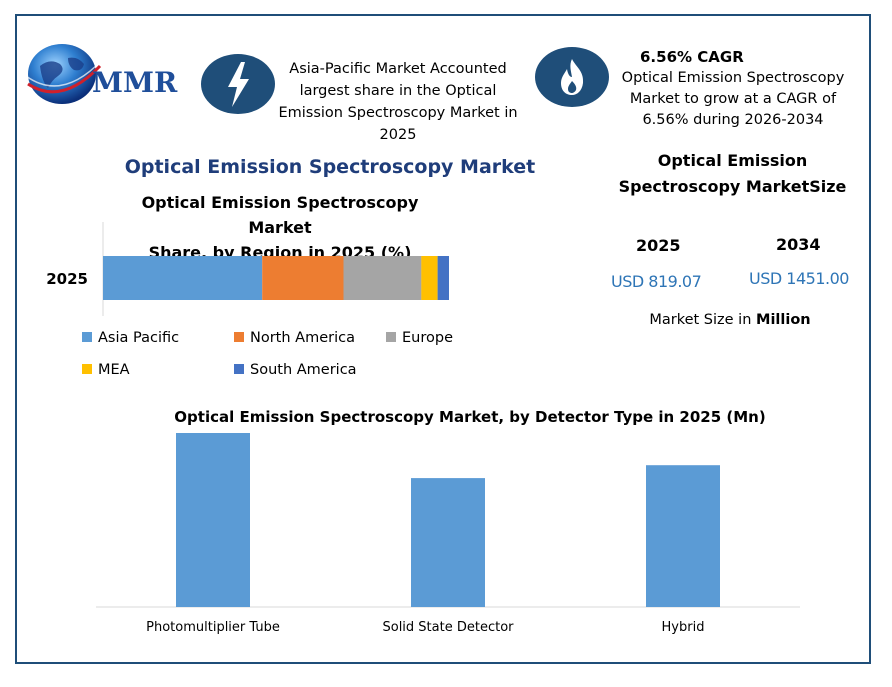 Image resolution: width=892 pixels, height=687 pixels. What do you see at coordinates (692, 57) in the screenshot?
I see `cagr-title: 6.56% CAGR` at bounding box center [692, 57].